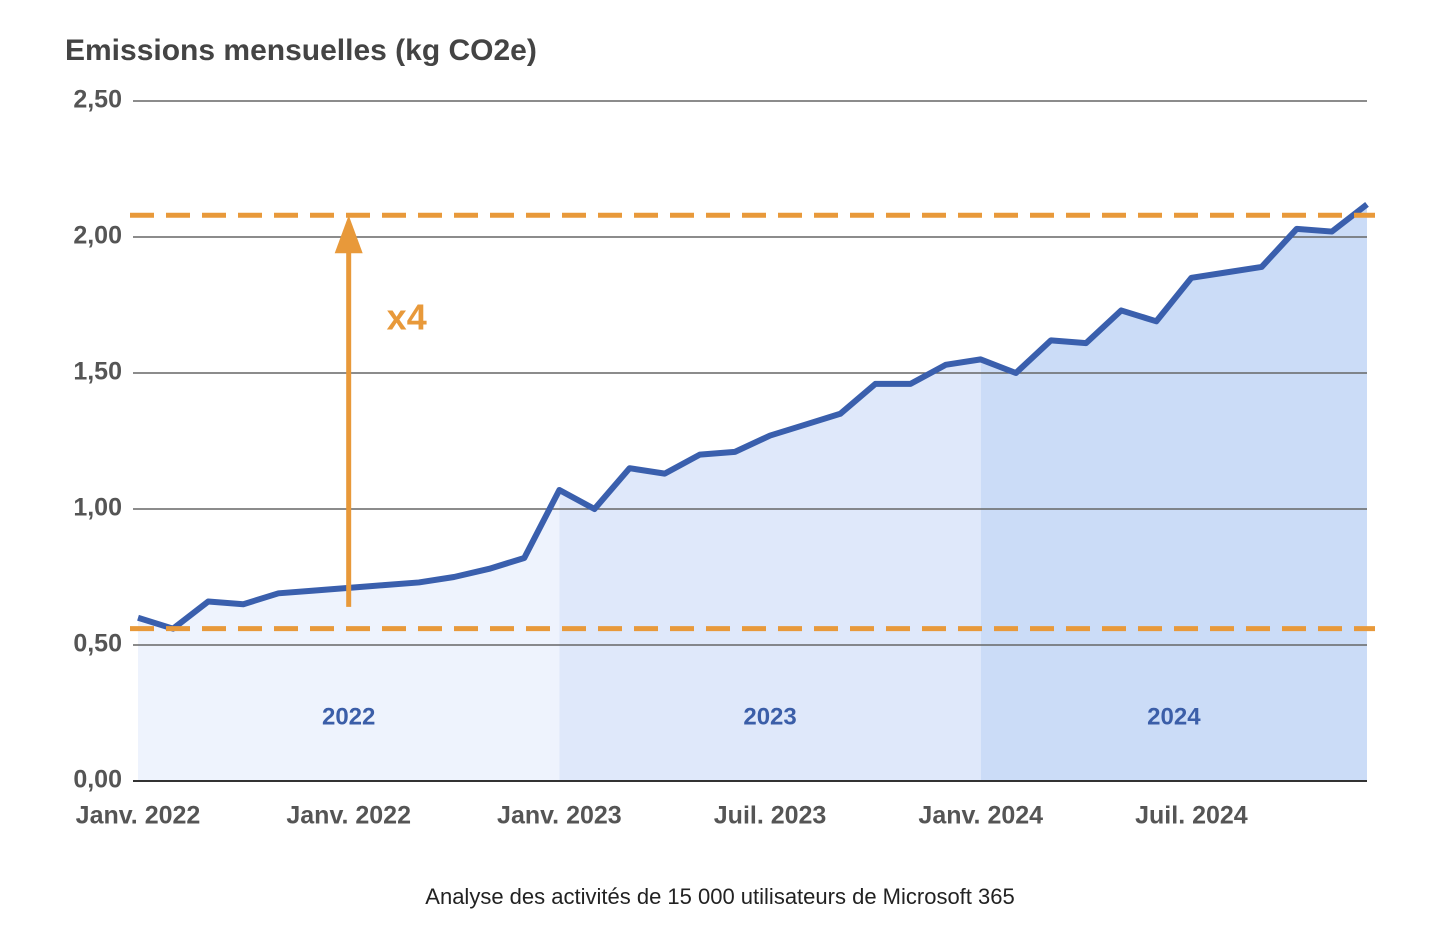  What do you see at coordinates (348, 716) in the screenshot?
I see `band-label: 2022` at bounding box center [348, 716].